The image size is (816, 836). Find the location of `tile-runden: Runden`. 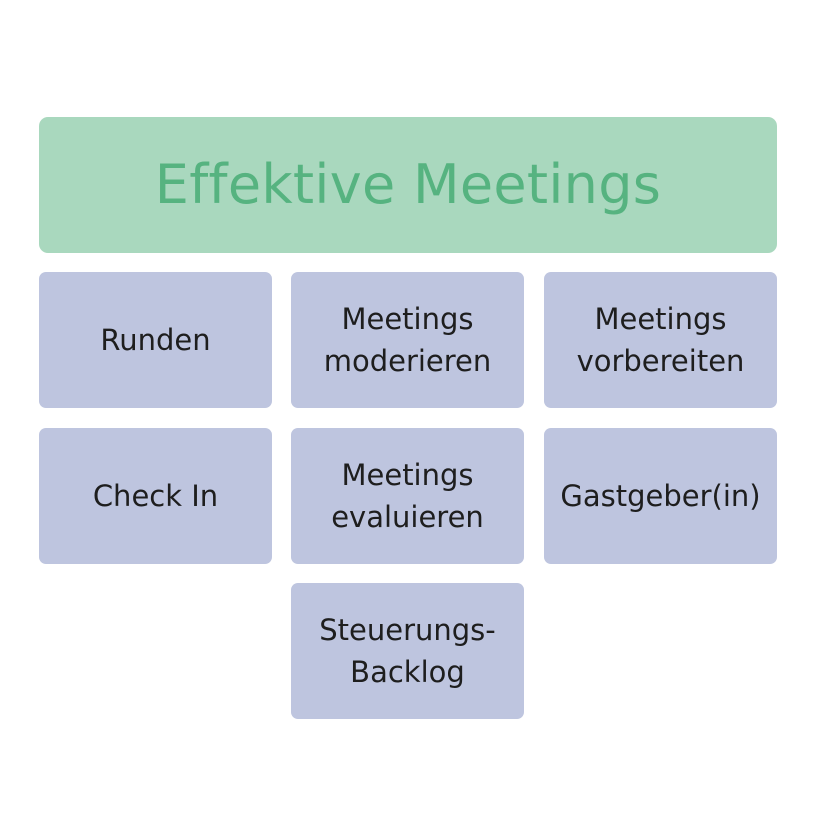

tile-runden: Runden is located at coordinates (155, 340).